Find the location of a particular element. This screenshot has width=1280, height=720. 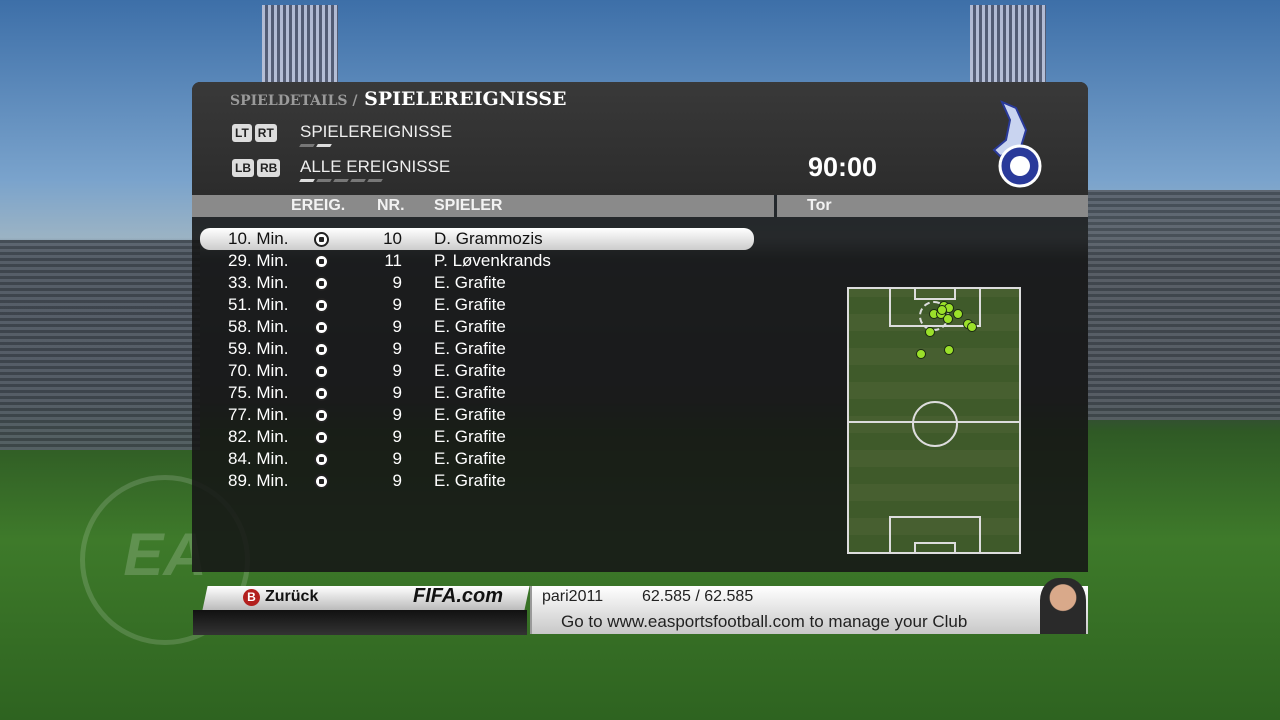

table-header: EREIG. NR. SPIELER is located at coordinates (483, 206).